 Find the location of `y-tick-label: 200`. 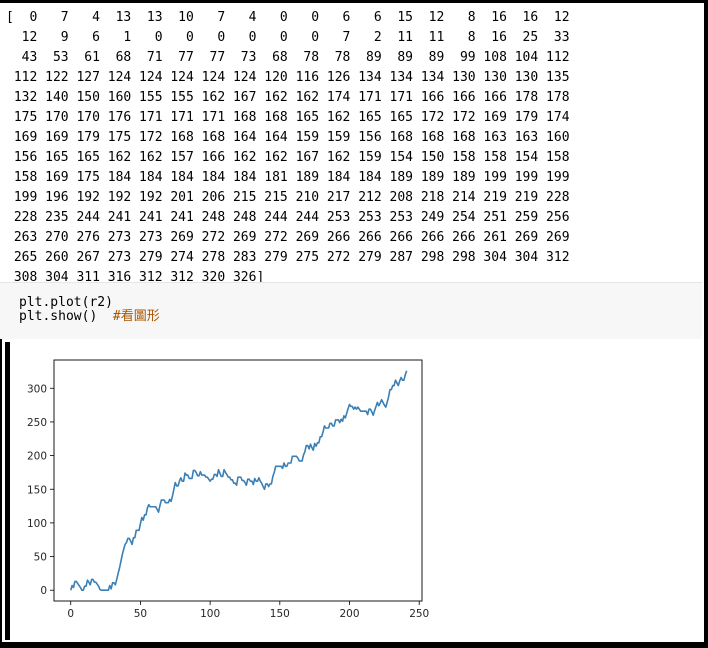

y-tick-label: 200 is located at coordinates (37, 457).